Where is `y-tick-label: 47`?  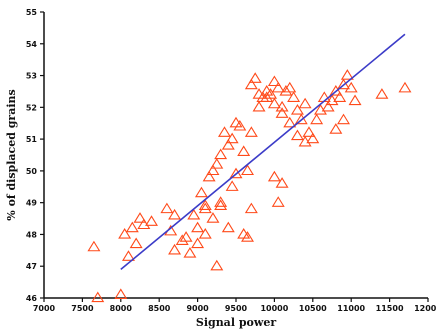
y-tick-label: 47 is located at coordinates (31, 266).